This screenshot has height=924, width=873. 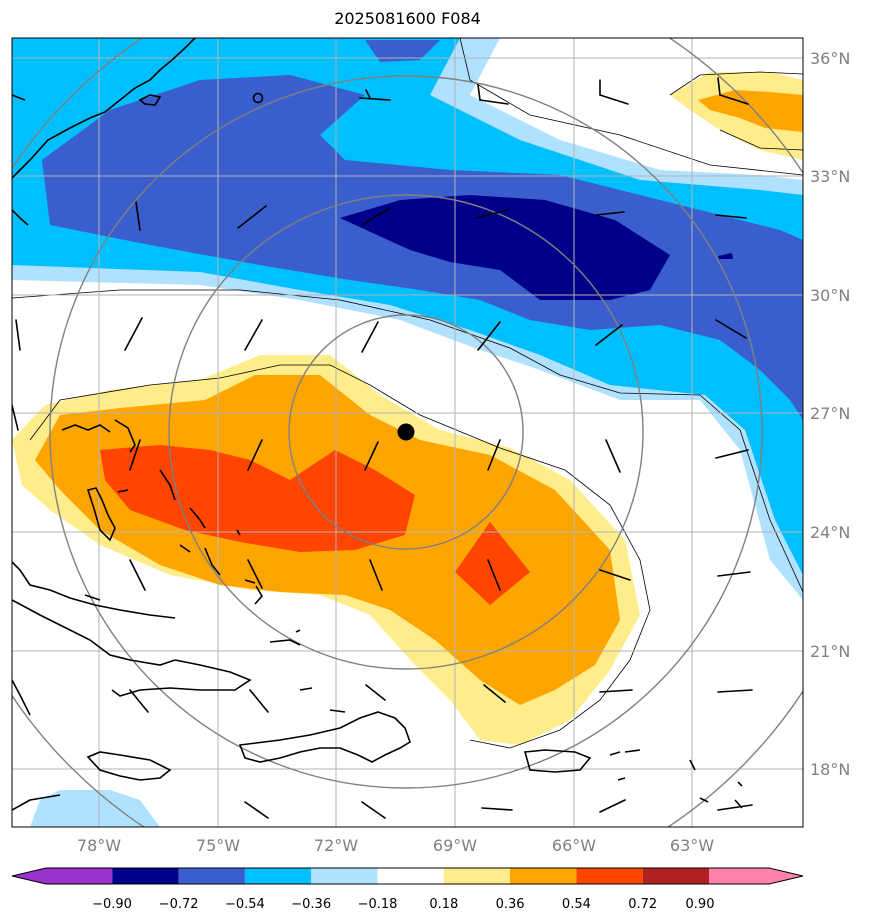 What do you see at coordinates (830, 769) in the screenshot?
I see `lat-tick-label: 18°N` at bounding box center [830, 769].